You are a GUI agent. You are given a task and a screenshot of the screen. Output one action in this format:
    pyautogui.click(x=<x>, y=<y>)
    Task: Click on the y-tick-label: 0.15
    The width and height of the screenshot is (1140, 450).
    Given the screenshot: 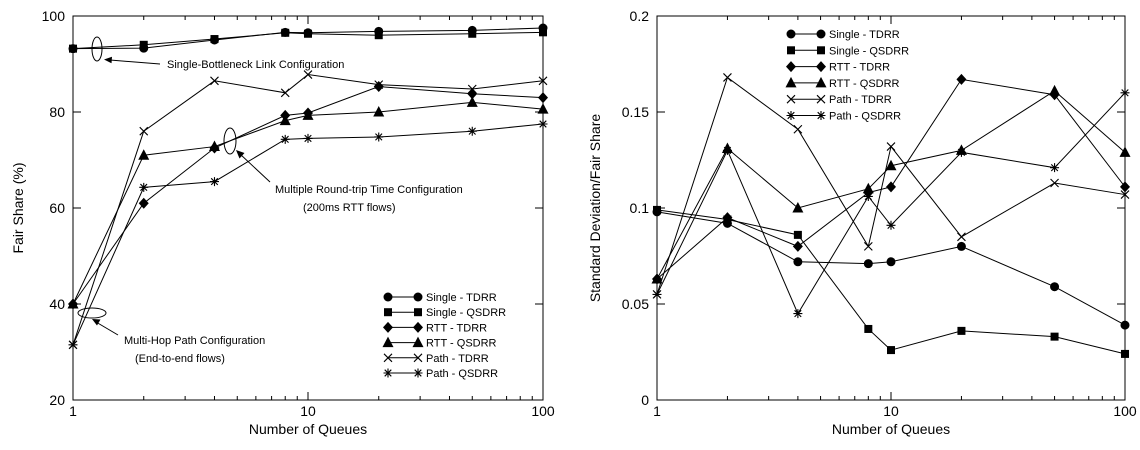 What is the action you would take?
    pyautogui.click(x=635, y=112)
    